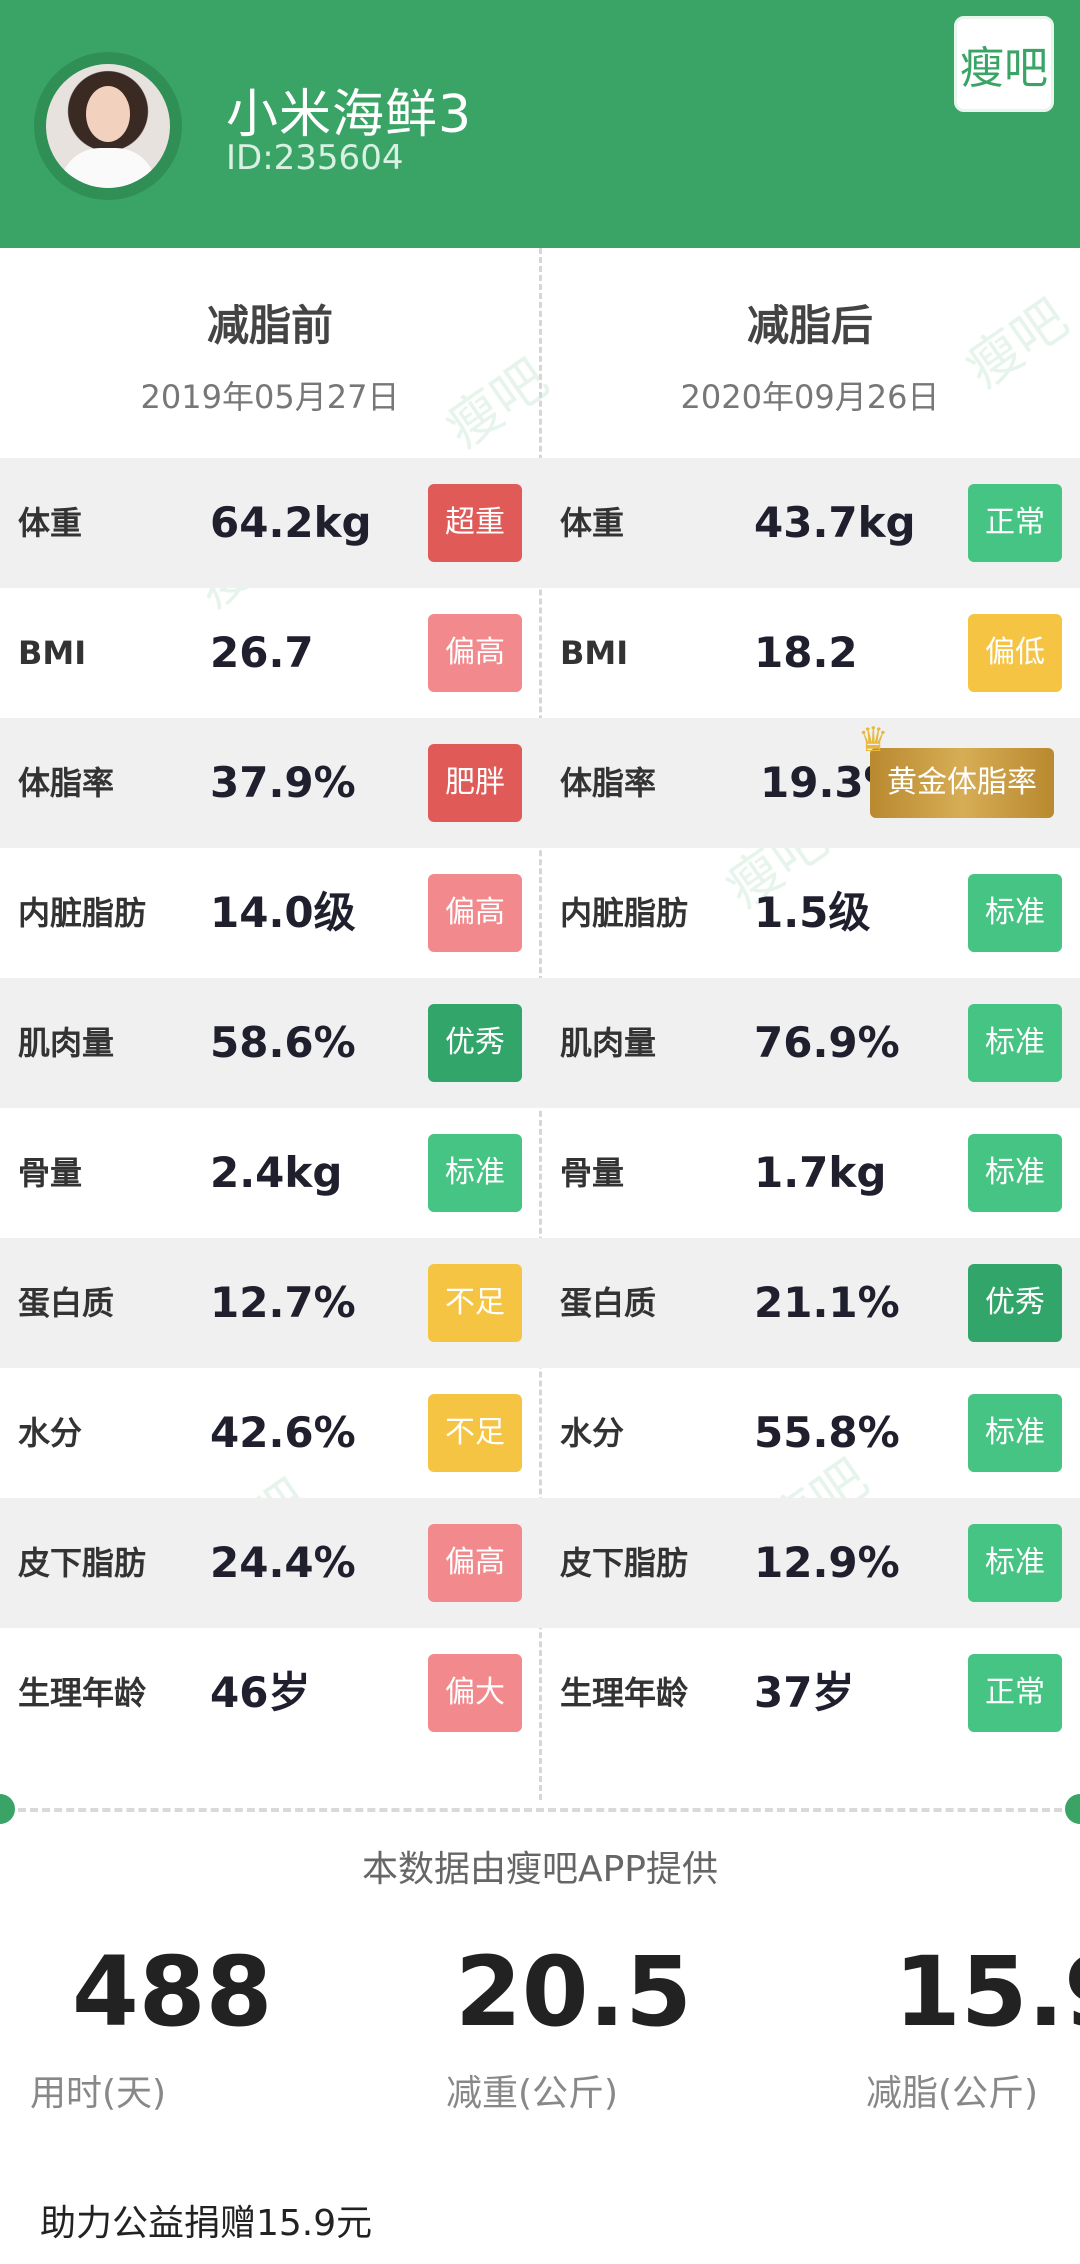  What do you see at coordinates (827, 1432) in the screenshot?
I see `after-metric-value: 55.8%` at bounding box center [827, 1432].